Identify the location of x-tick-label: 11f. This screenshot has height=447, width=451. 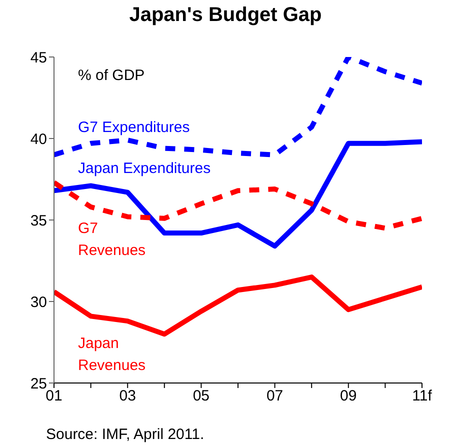
(422, 396).